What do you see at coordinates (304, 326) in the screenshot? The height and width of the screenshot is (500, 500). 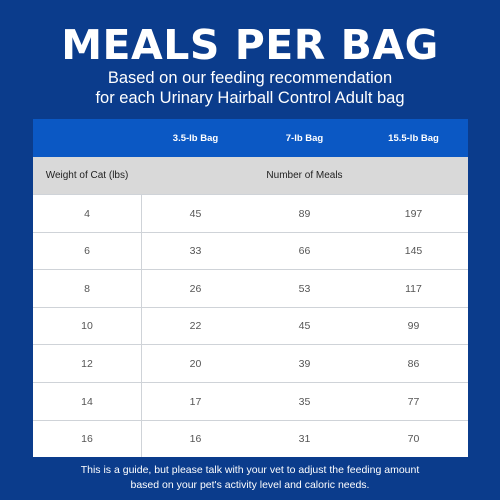 I see `meals-cell-7-lb: 45` at bounding box center [304, 326].